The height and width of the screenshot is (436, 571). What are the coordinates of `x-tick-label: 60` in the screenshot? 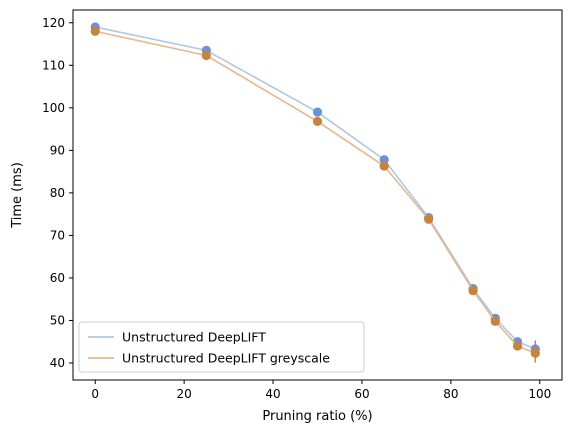 It's located at (361, 394).